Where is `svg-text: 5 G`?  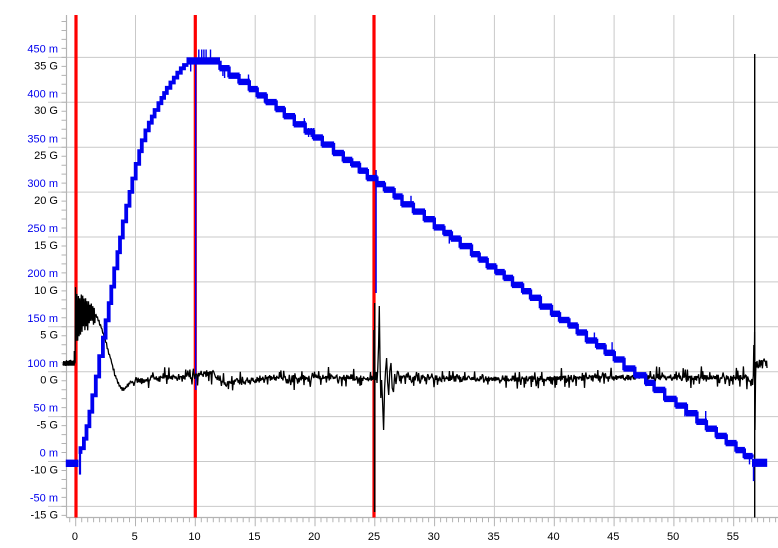
svg-text: 5 G is located at coordinates (49, 336).